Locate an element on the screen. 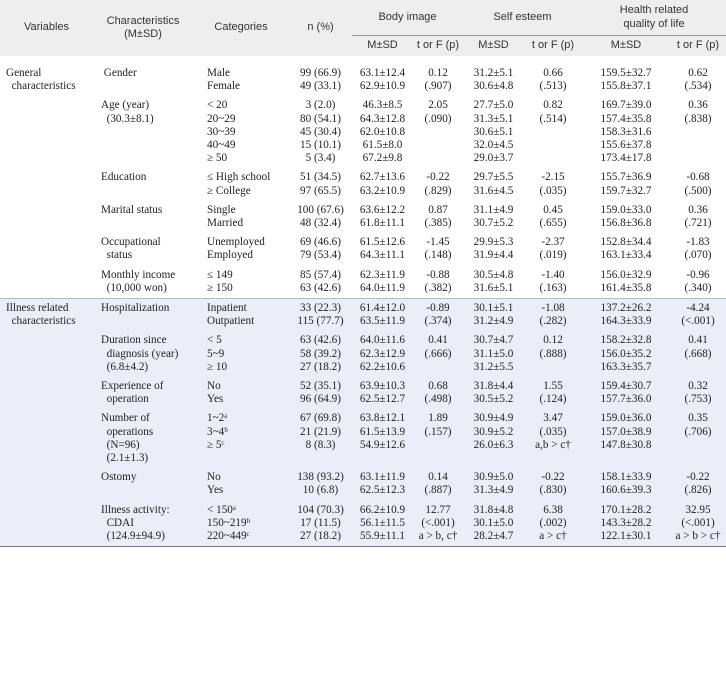 This screenshot has height=700, width=726. row-body-image-msd: 63.9±10.3 62.5±12.7 is located at coordinates (382, 393).